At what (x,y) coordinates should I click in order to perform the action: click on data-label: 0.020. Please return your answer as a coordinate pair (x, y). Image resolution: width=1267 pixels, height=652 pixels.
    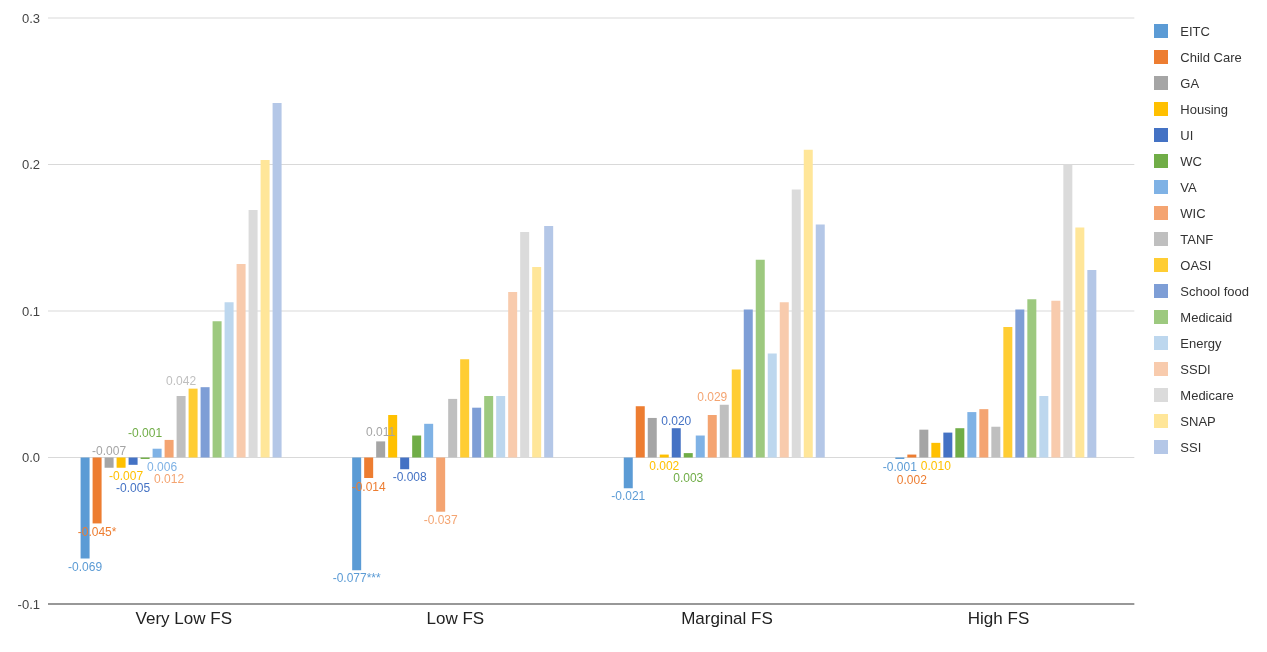
    Looking at the image, I should click on (676, 421).